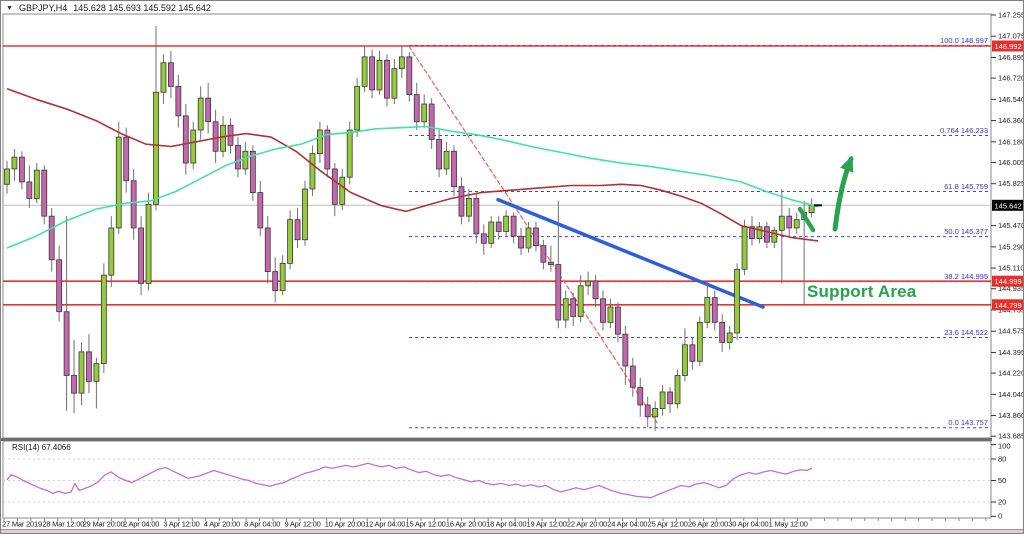 The image size is (1024, 534). I want to click on trend-tick-annotation, so click(806, 219).